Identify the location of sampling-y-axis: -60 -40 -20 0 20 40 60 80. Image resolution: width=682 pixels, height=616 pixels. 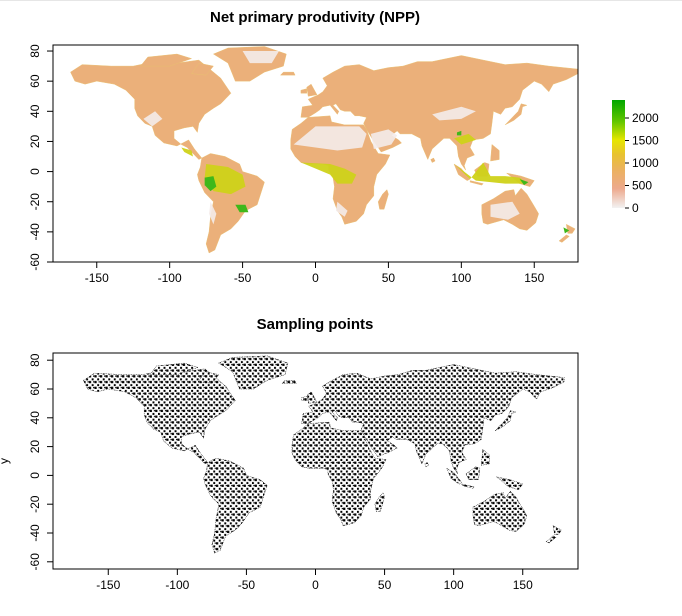
(41, 462).